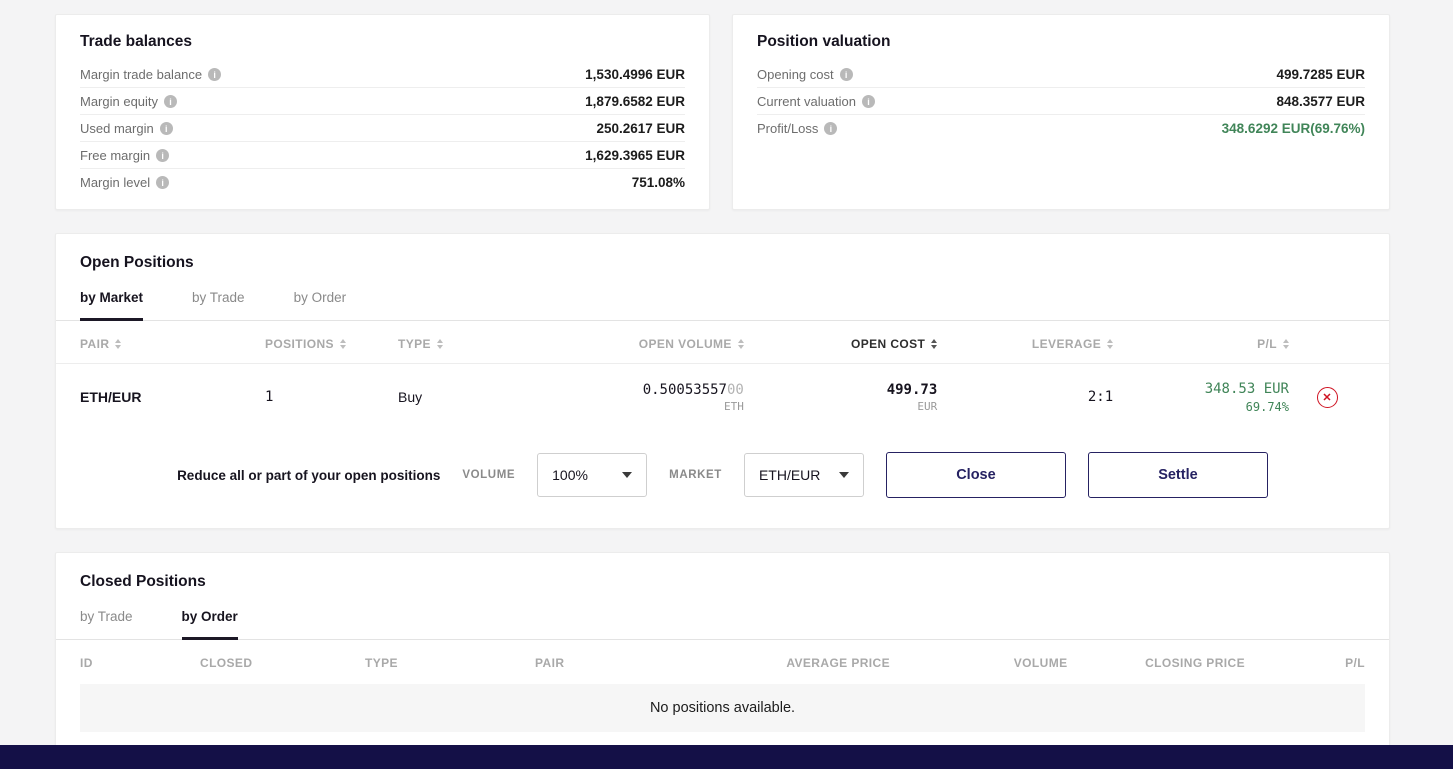 This screenshot has height=769, width=1453. I want to click on balance-label: Used margin, so click(117, 128).